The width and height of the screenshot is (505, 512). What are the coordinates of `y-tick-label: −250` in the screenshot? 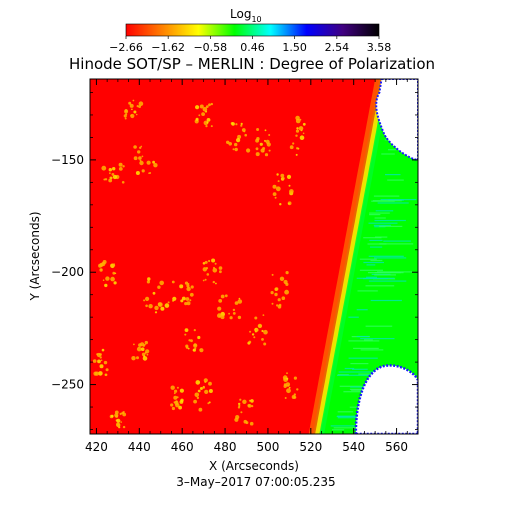 It's located at (67, 385).